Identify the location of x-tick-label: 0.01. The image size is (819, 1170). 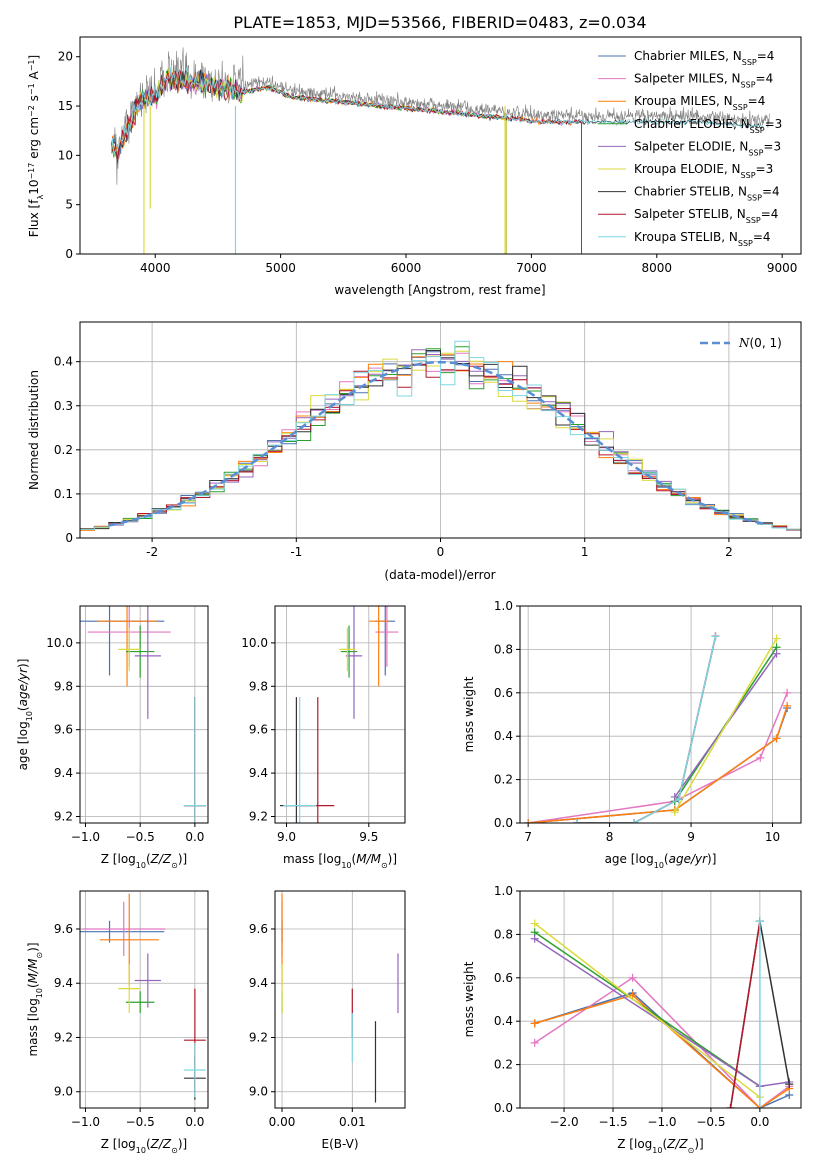
(352, 1122).